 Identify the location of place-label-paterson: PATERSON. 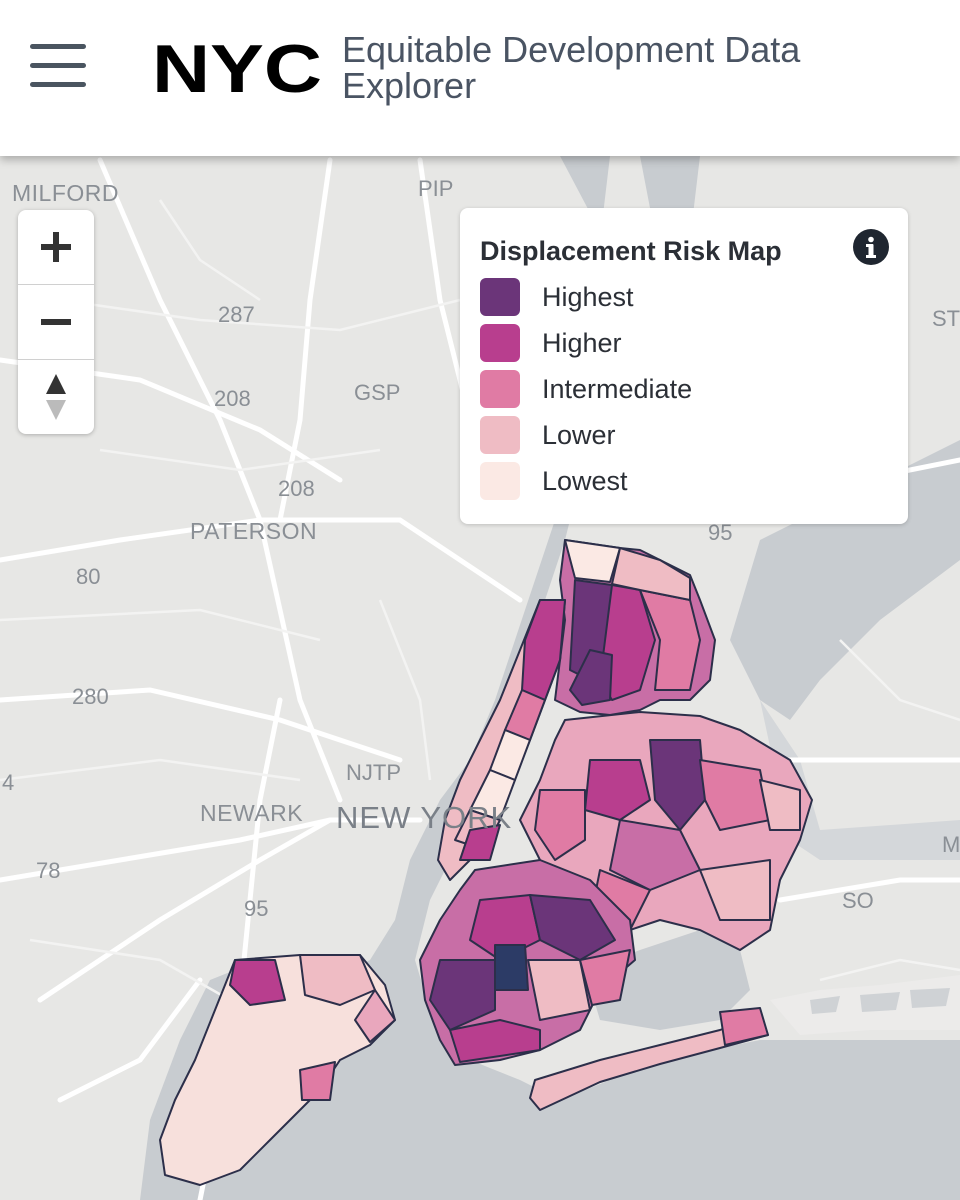
(254, 531).